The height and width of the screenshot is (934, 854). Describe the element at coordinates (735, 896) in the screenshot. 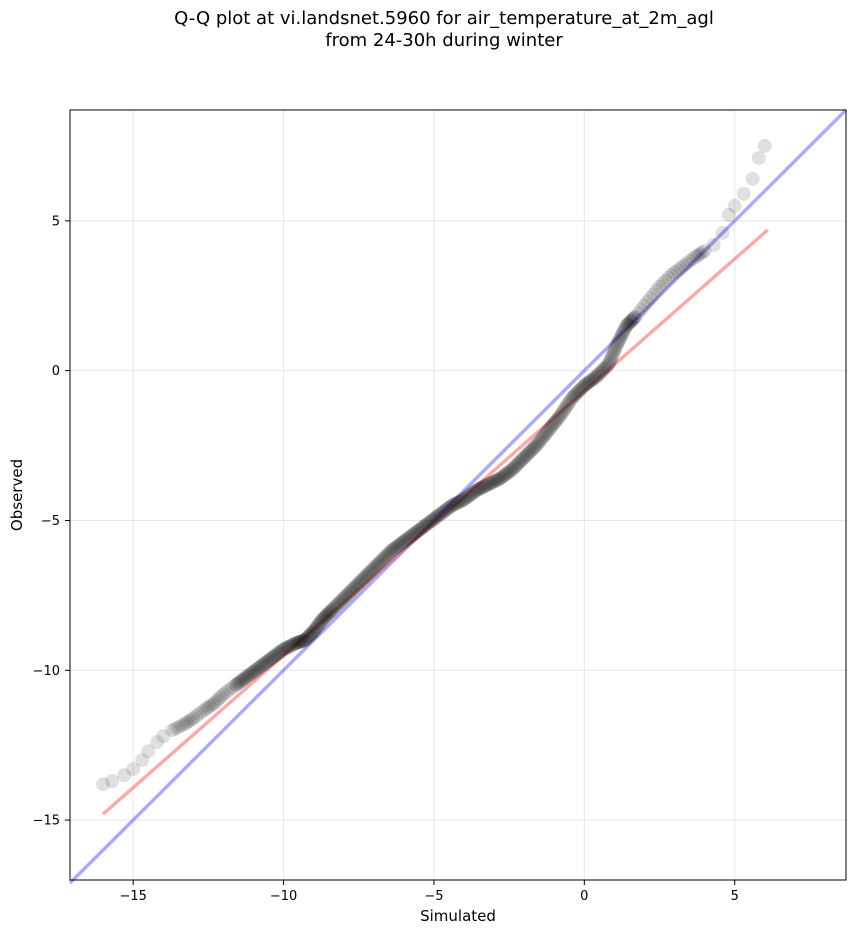

I see `x-tick-label: 5` at that location.